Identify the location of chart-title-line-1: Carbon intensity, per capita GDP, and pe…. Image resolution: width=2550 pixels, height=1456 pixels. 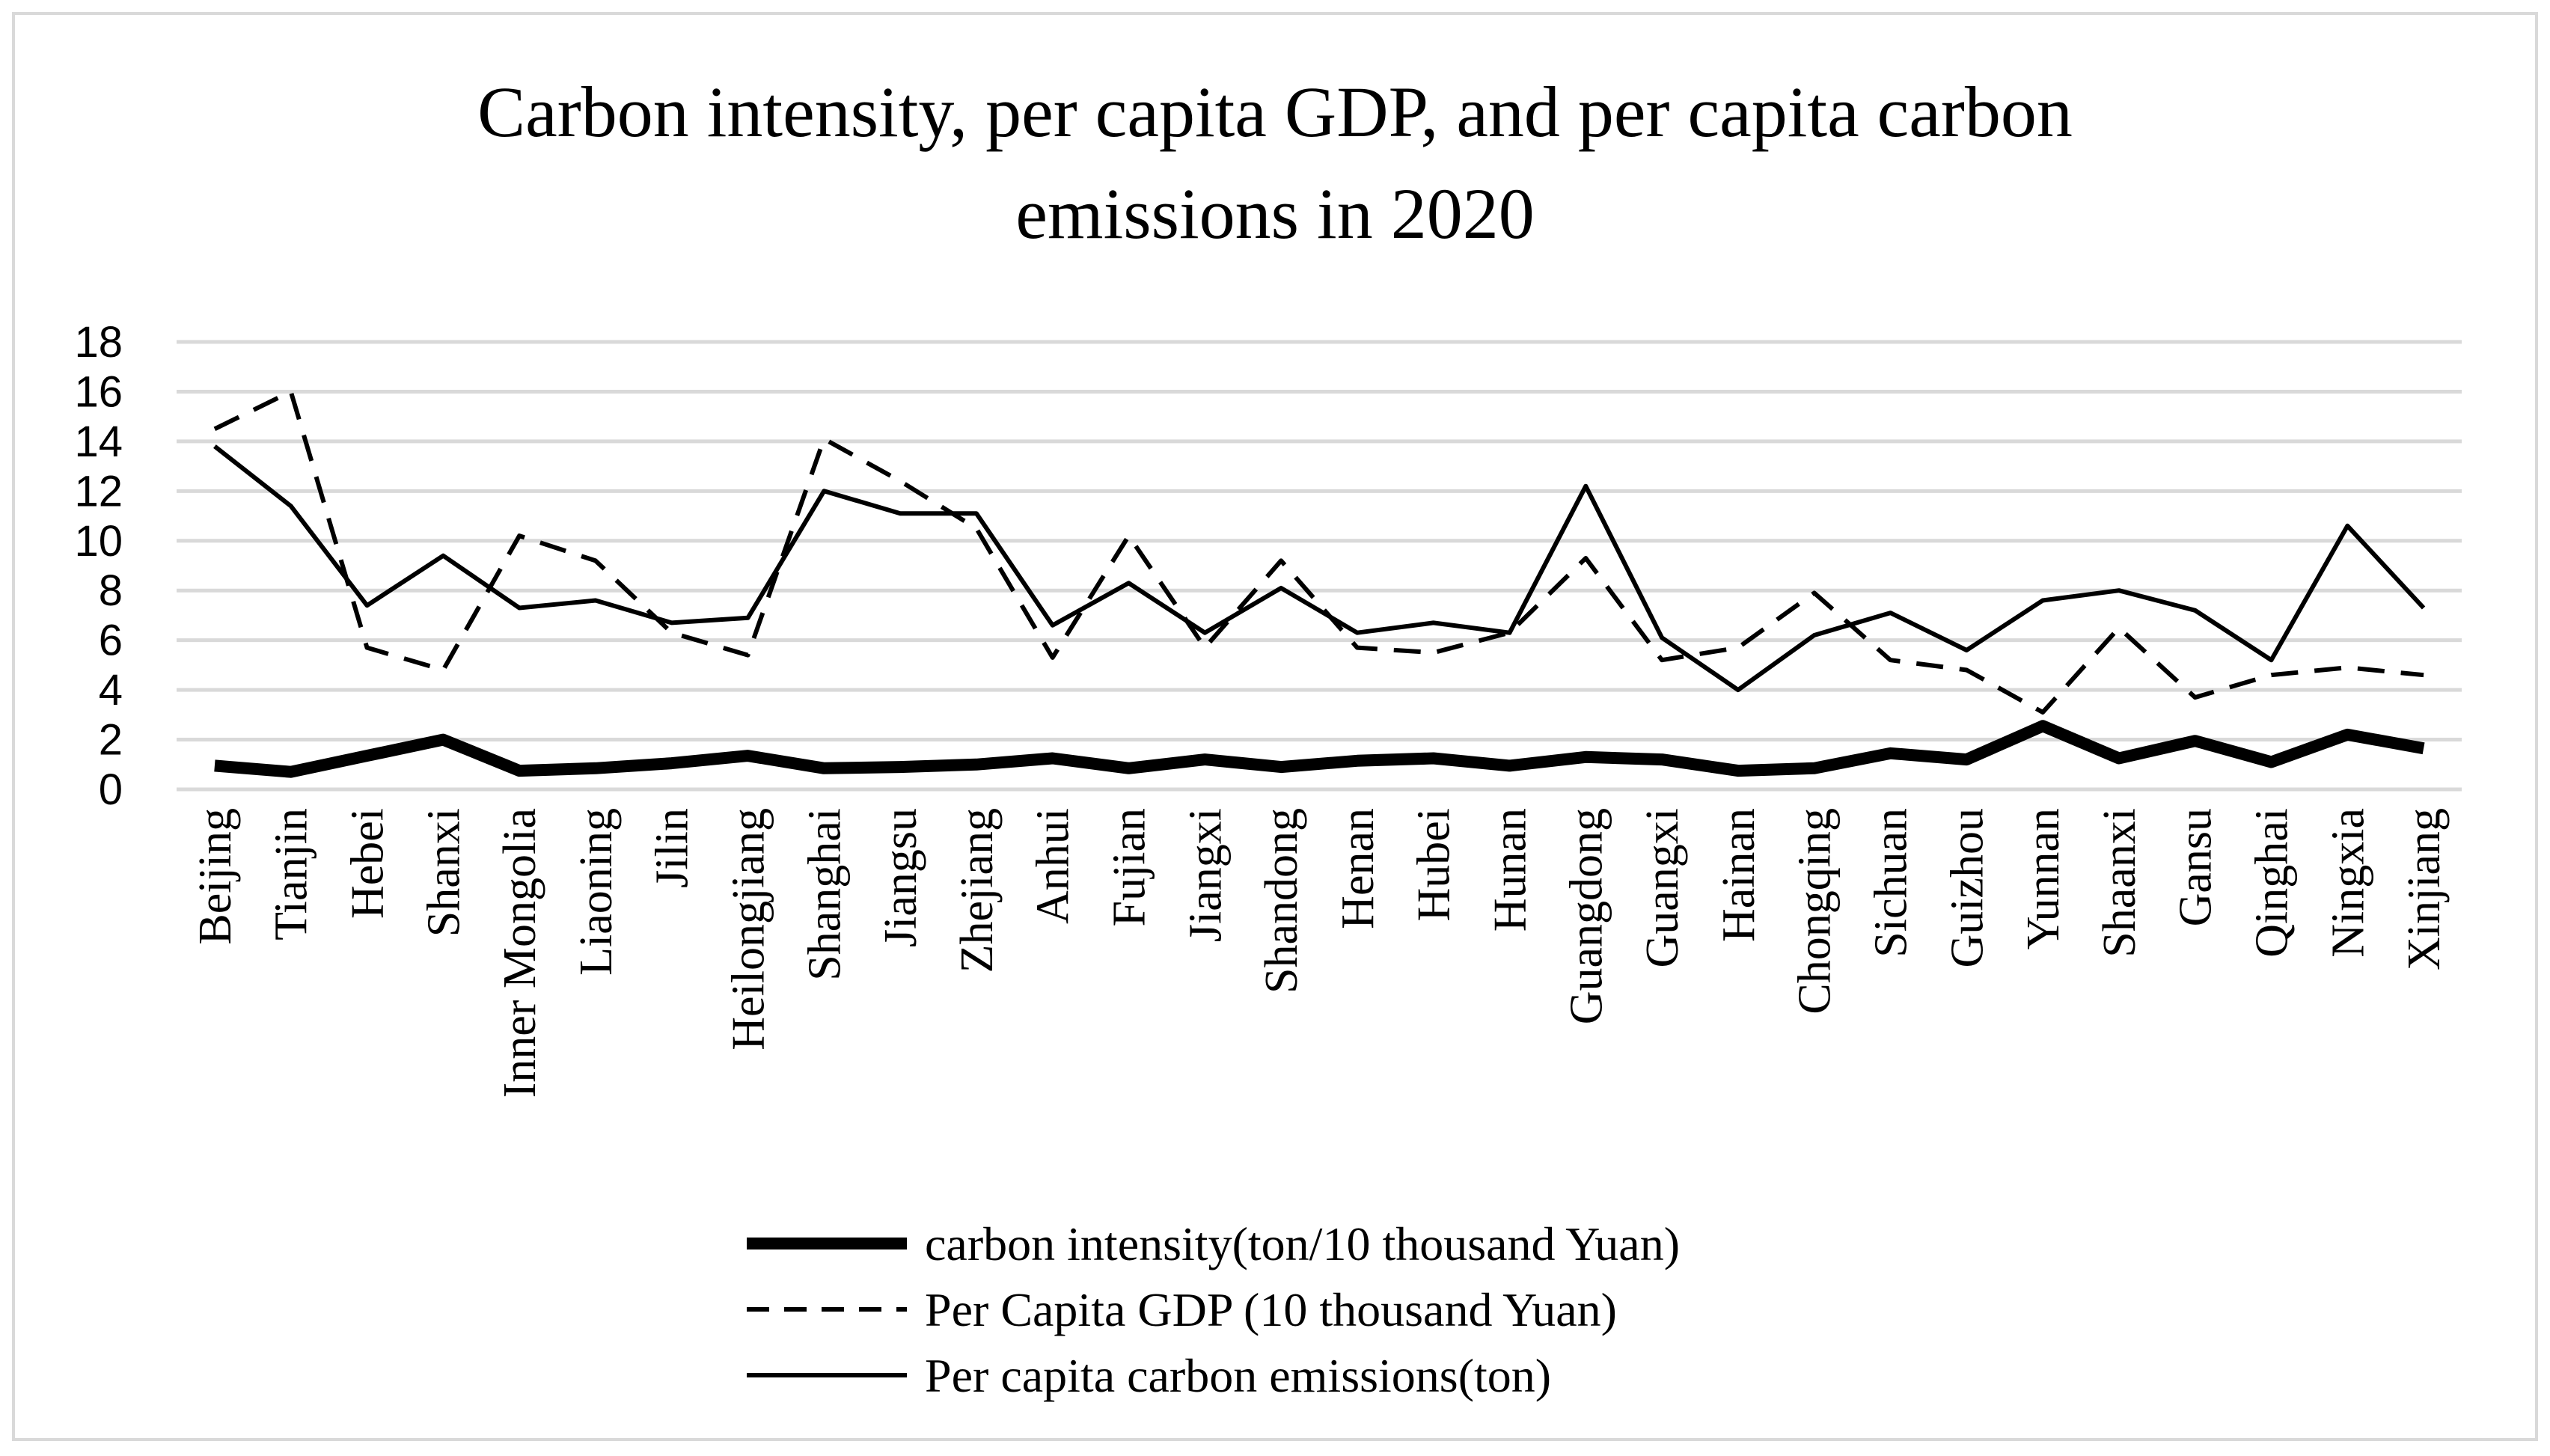
(1275, 112).